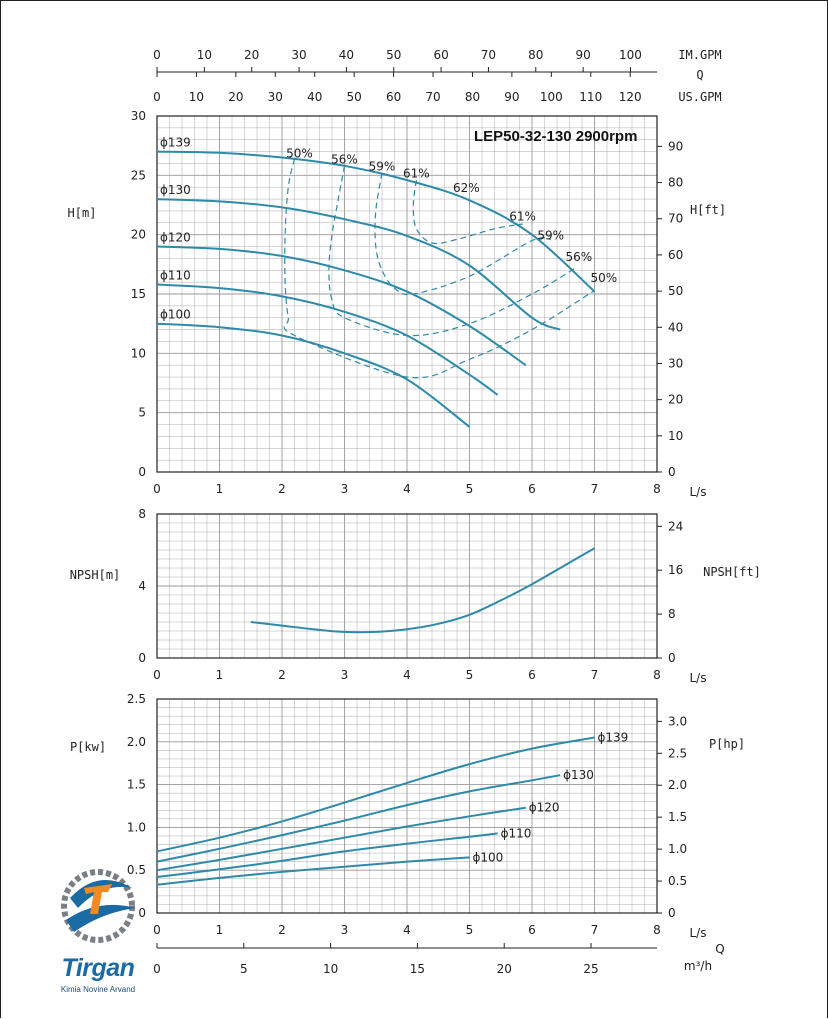 The image size is (828, 1019). What do you see at coordinates (719, 949) in the screenshot?
I see `bottom-axis-sublabel: Q` at bounding box center [719, 949].